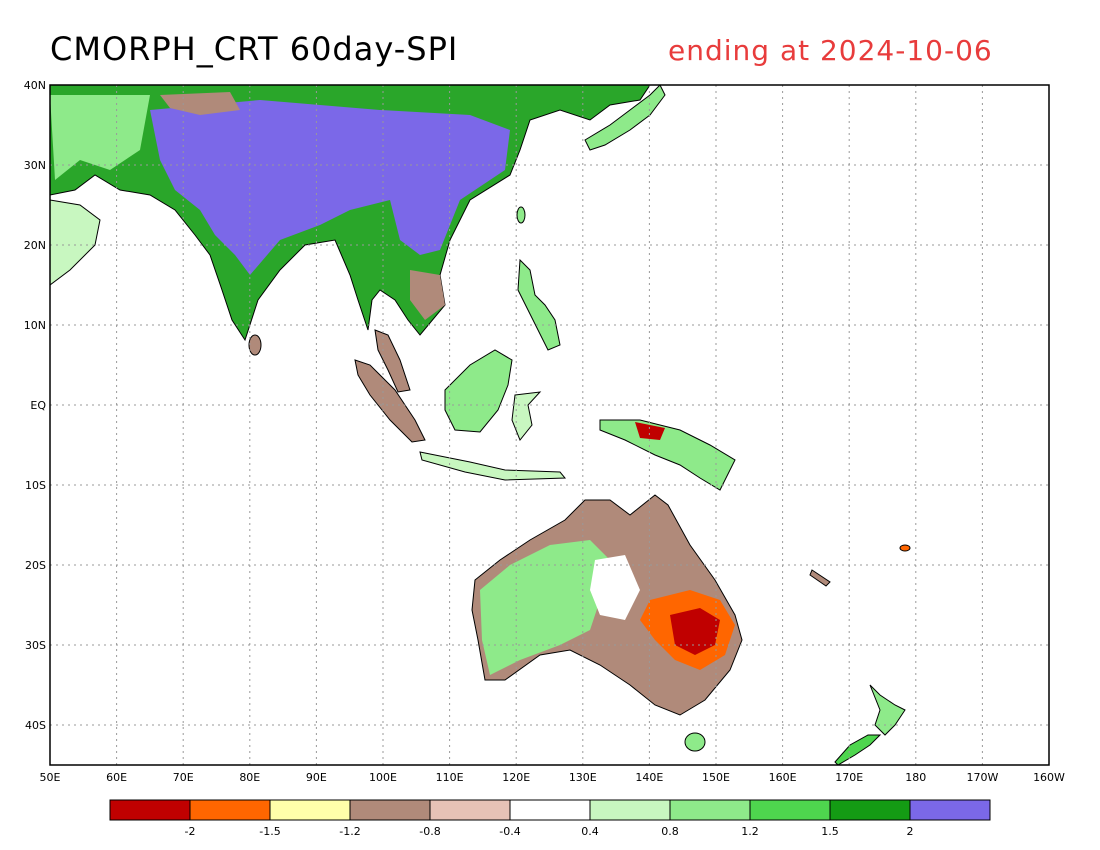  What do you see at coordinates (35, 325) in the screenshot?
I see `lat-tick-label: 10N` at bounding box center [35, 325].